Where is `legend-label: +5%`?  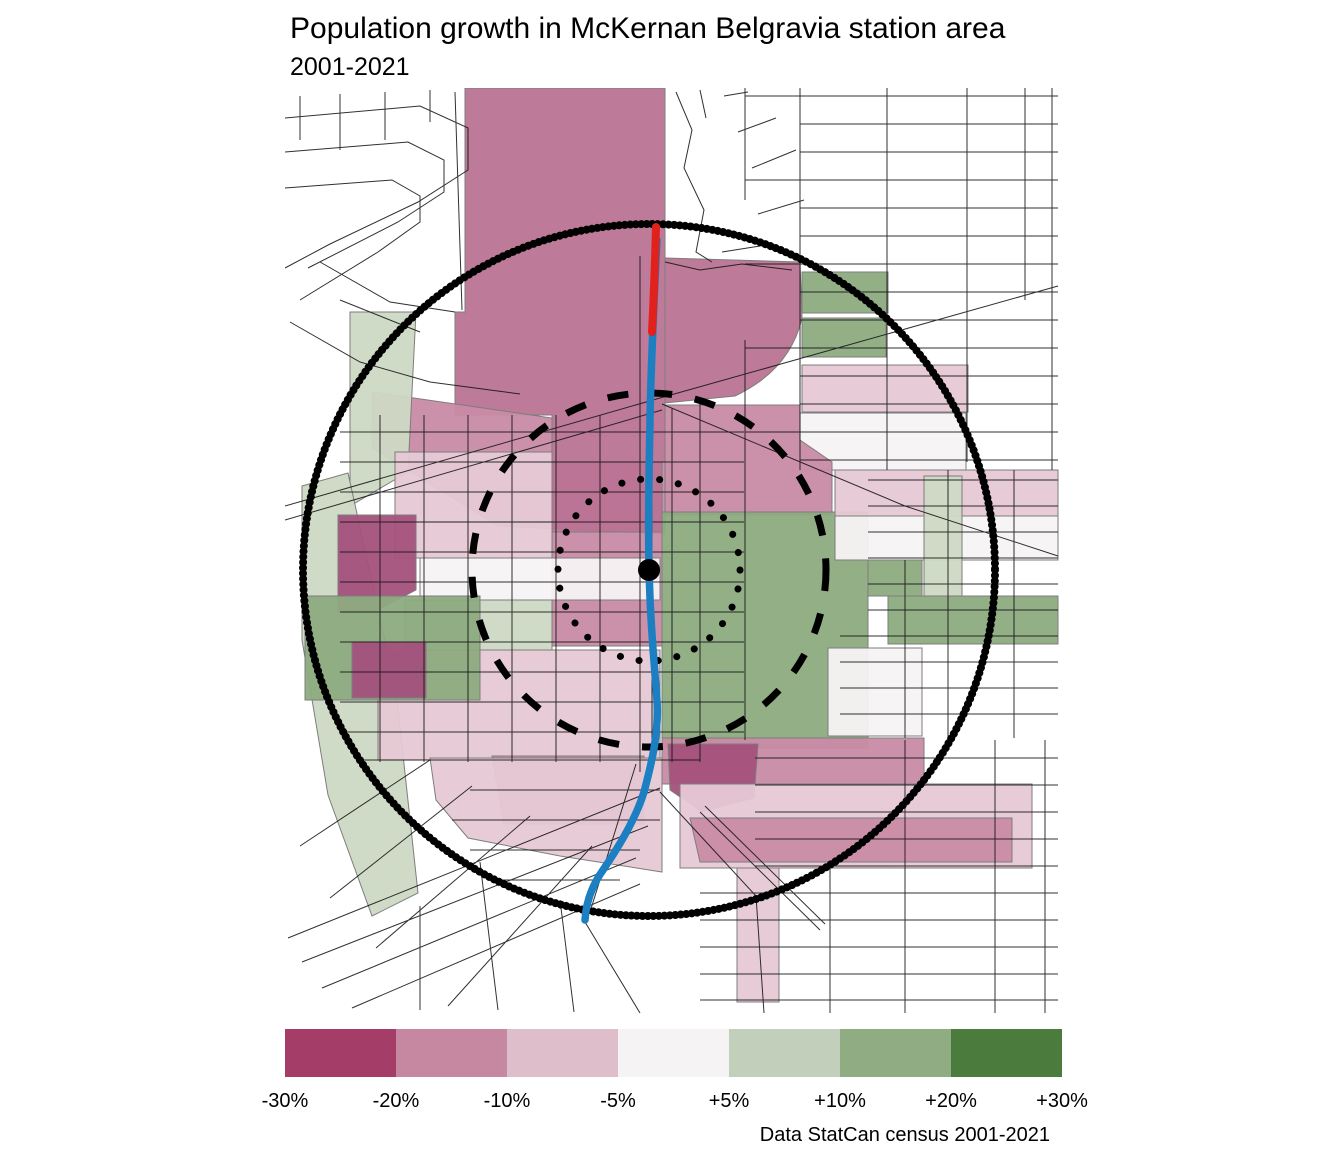
legend-label: +5% is located at coordinates (729, 1101).